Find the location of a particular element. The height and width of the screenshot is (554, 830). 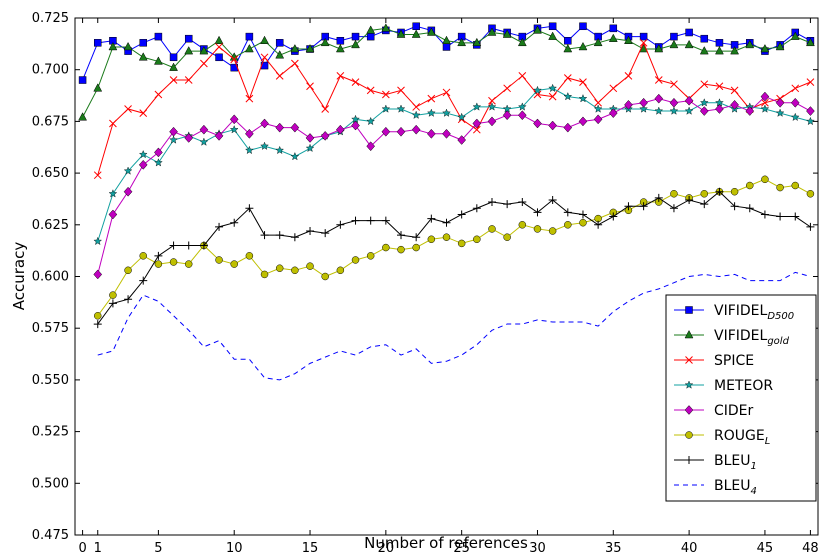

legend-name: BLEU is located at coordinates (732, 461).